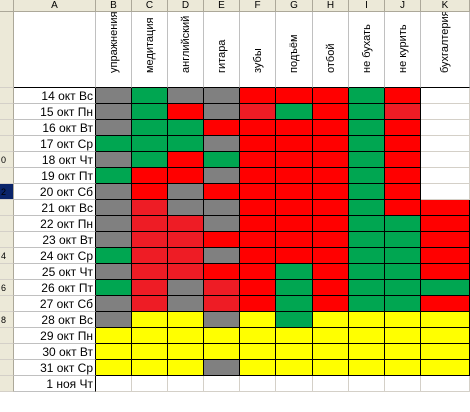 The width and height of the screenshot is (470, 412). I want to click on date-cell: 20 окт Сб, so click(55, 192).